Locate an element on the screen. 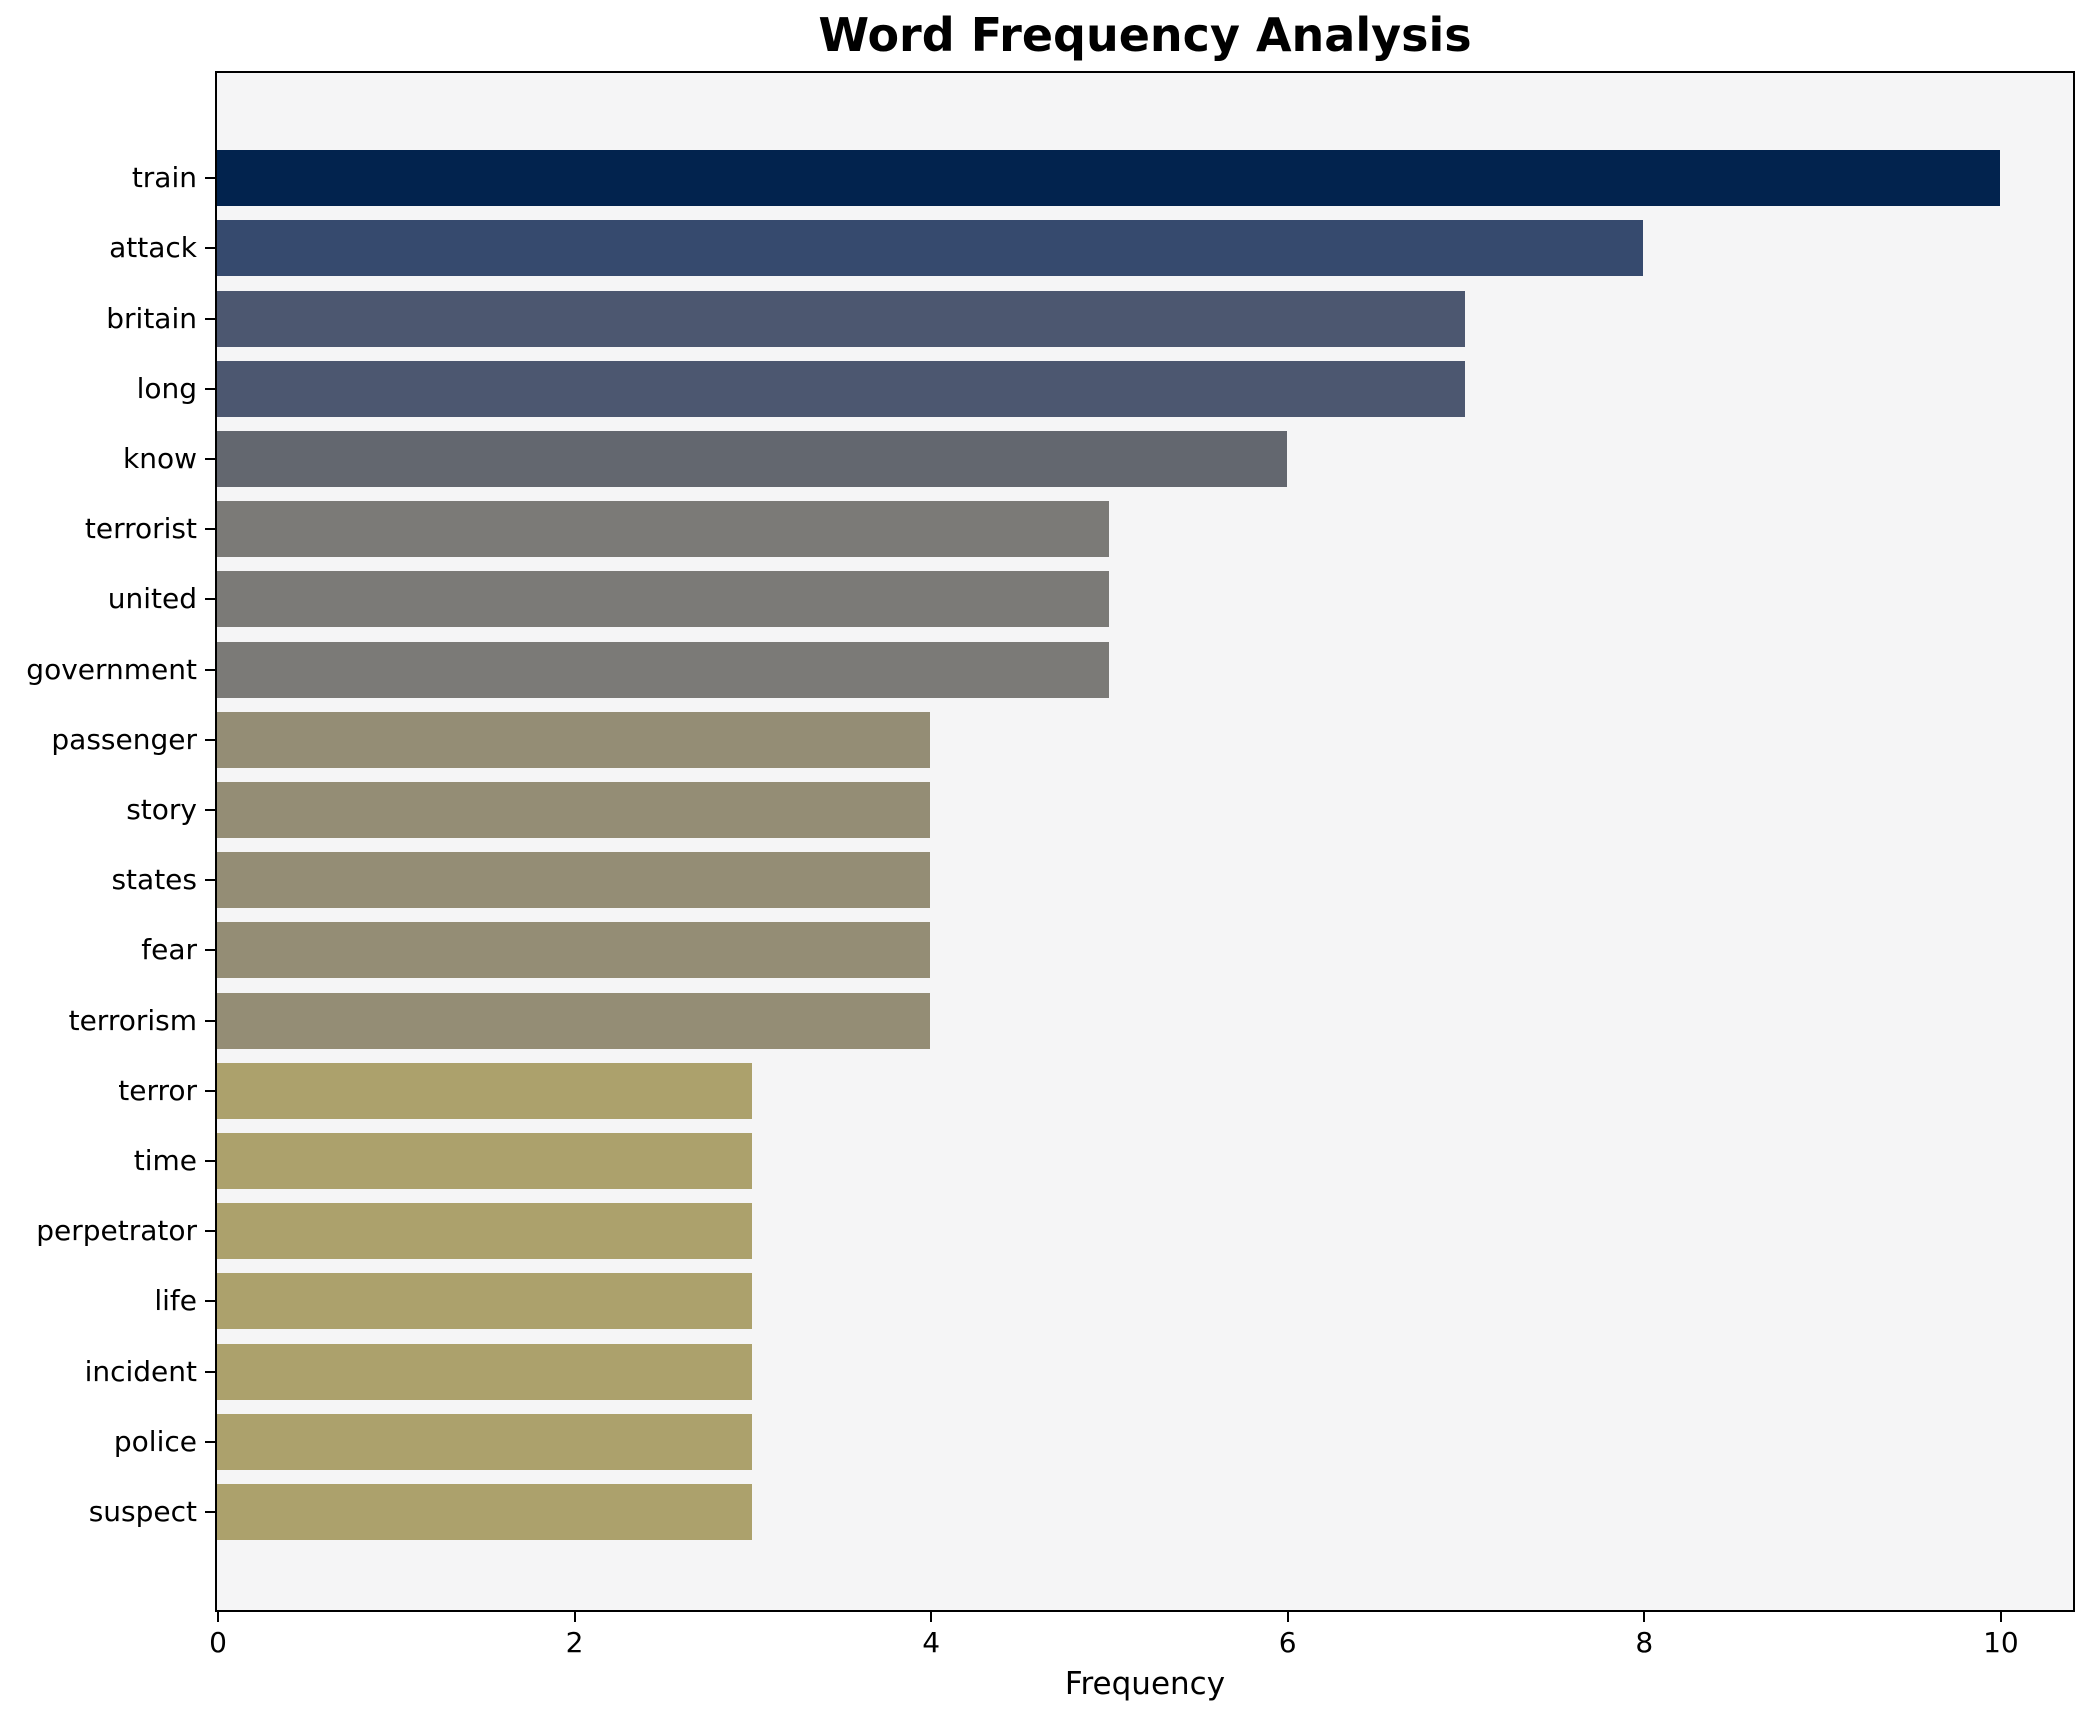 This screenshot has height=1722, width=2095. bar-terrorist is located at coordinates (663, 529).